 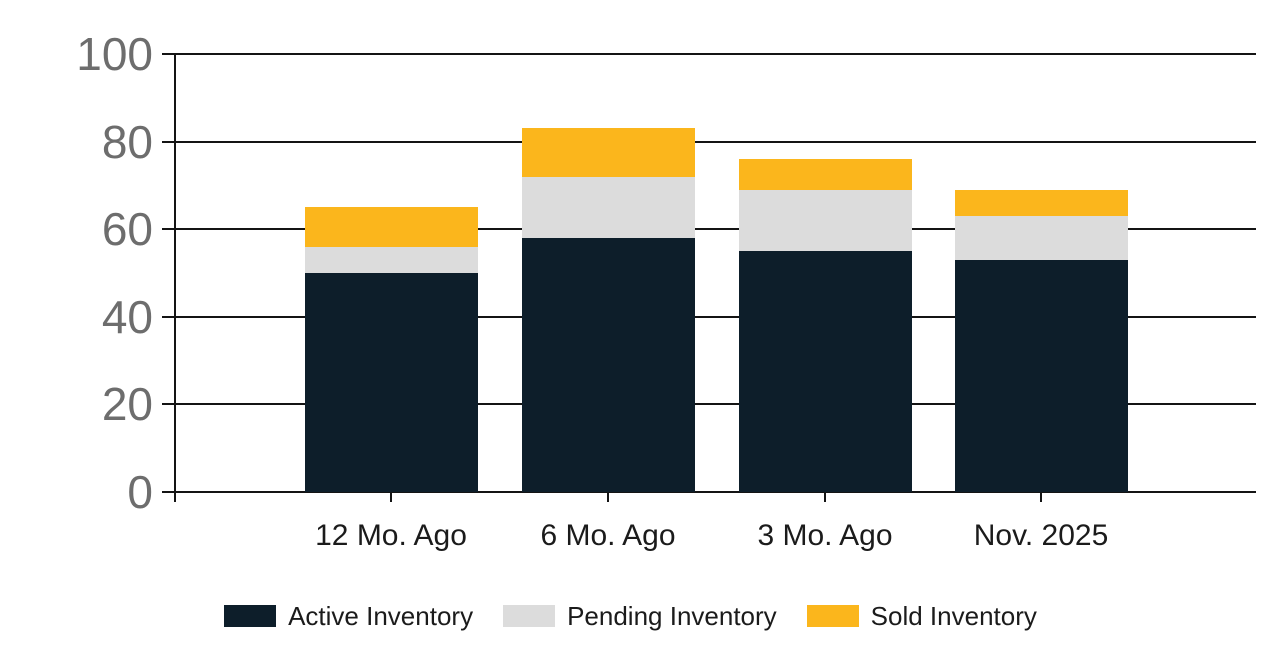 I want to click on legend-item-sold-inventory: Sold Inventory, so click(x=921, y=616).